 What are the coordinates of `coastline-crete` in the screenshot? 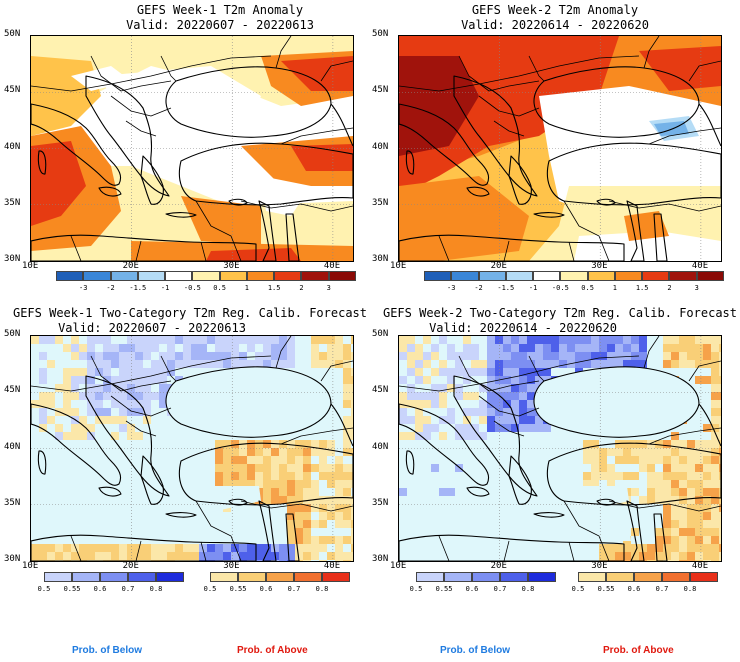 It's located at (549, 515).